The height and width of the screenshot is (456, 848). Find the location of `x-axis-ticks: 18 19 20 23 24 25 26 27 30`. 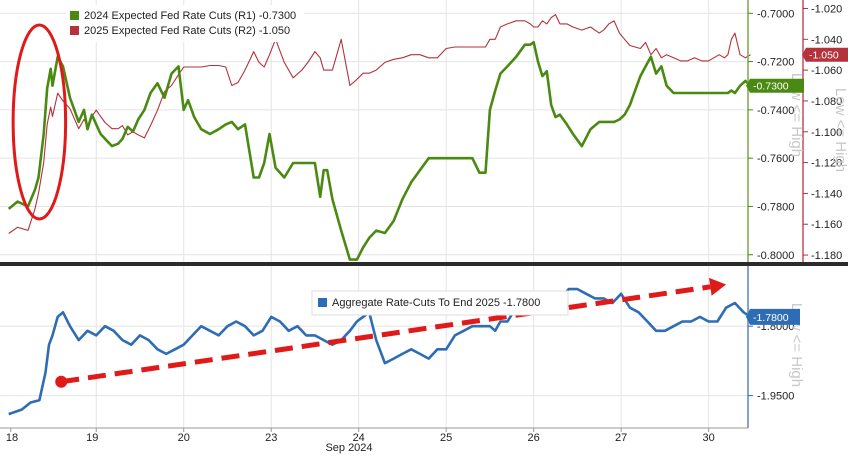

x-axis-ticks: 18 19 20 23 24 25 26 27 30 is located at coordinates (360, 436).